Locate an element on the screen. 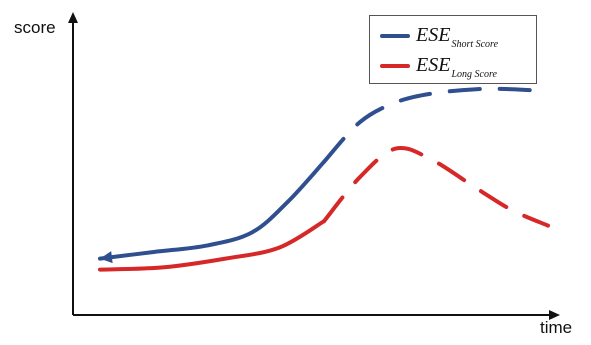 The width and height of the screenshot is (591, 345). chart-legend: ESEShort Score ESELong Score is located at coordinates (453, 49).